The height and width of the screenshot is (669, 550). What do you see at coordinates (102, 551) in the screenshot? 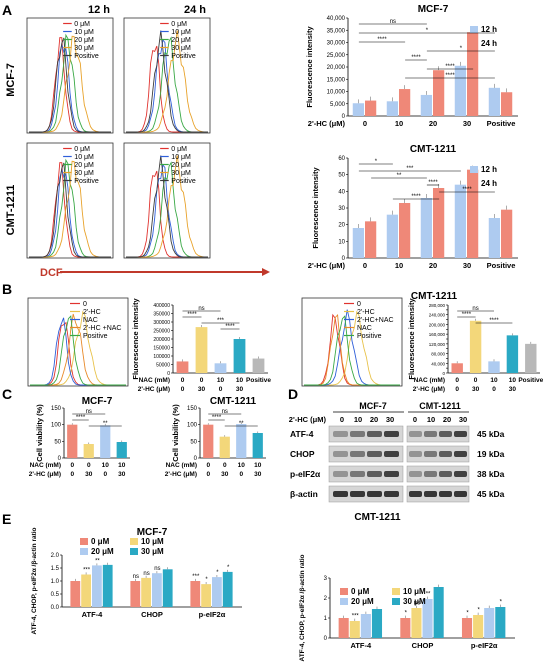
I see `legend-label: 20 μM` at bounding box center [102, 551].